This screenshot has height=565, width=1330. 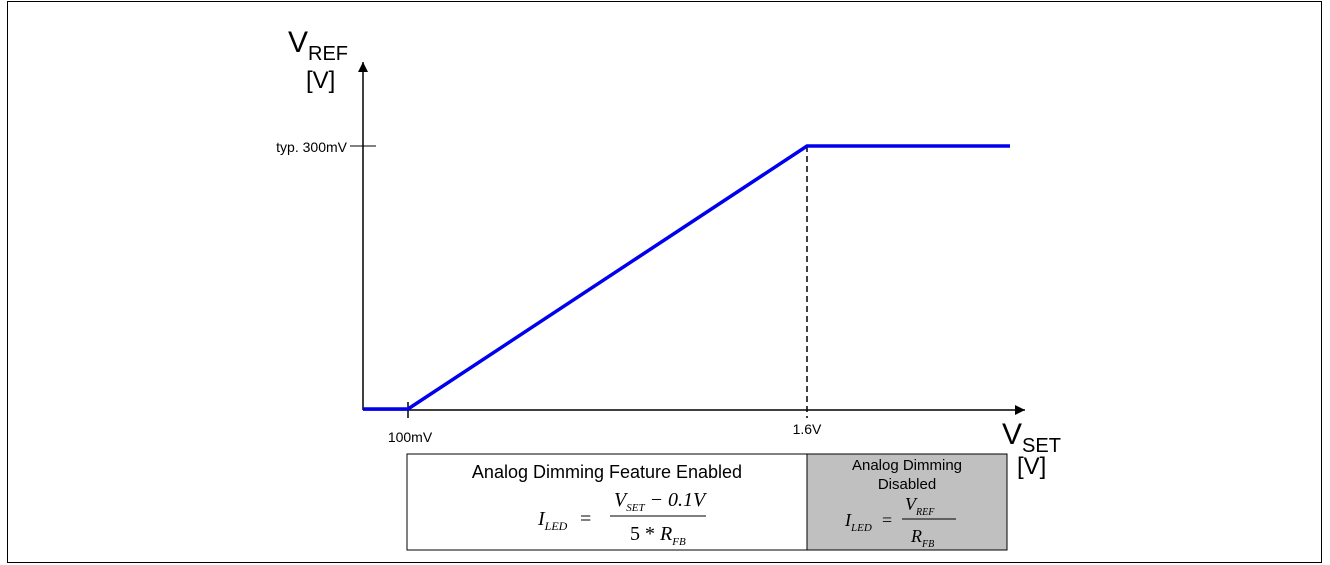 I want to click on svg-text: RFB, so click(x=922, y=538).